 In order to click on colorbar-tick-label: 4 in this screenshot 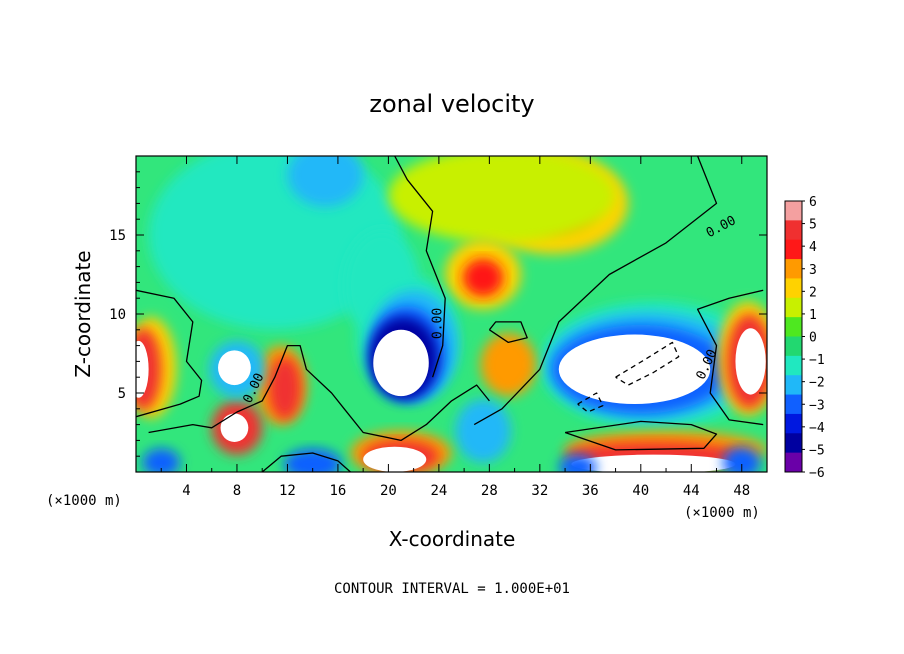, I will do `click(813, 247)`.